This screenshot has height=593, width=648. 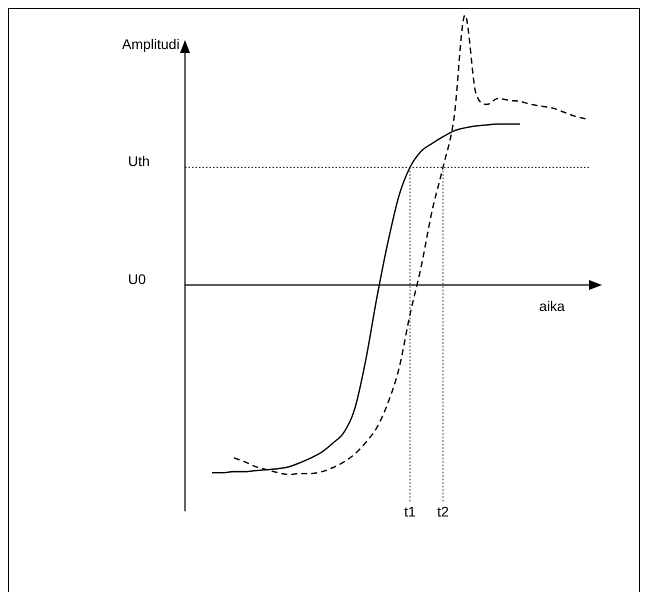 What do you see at coordinates (151, 44) in the screenshot?
I see `y-axis-title: Amplitudi` at bounding box center [151, 44].